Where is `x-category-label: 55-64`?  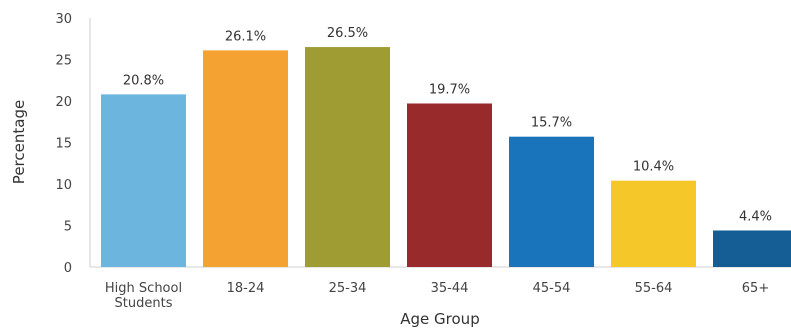 x-category-label: 55-64 is located at coordinates (654, 288).